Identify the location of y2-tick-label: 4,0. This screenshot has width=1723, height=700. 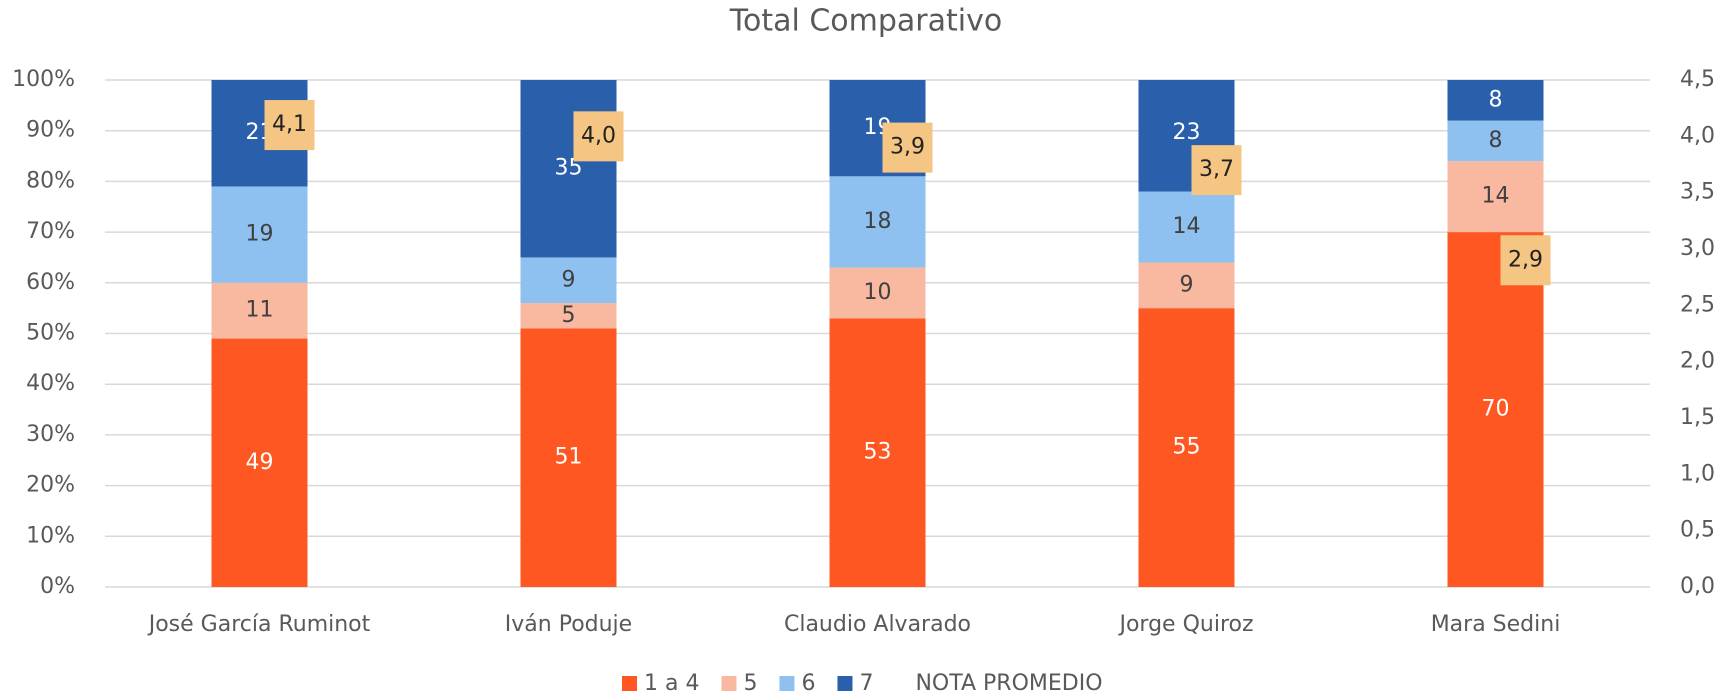
(1697, 135).